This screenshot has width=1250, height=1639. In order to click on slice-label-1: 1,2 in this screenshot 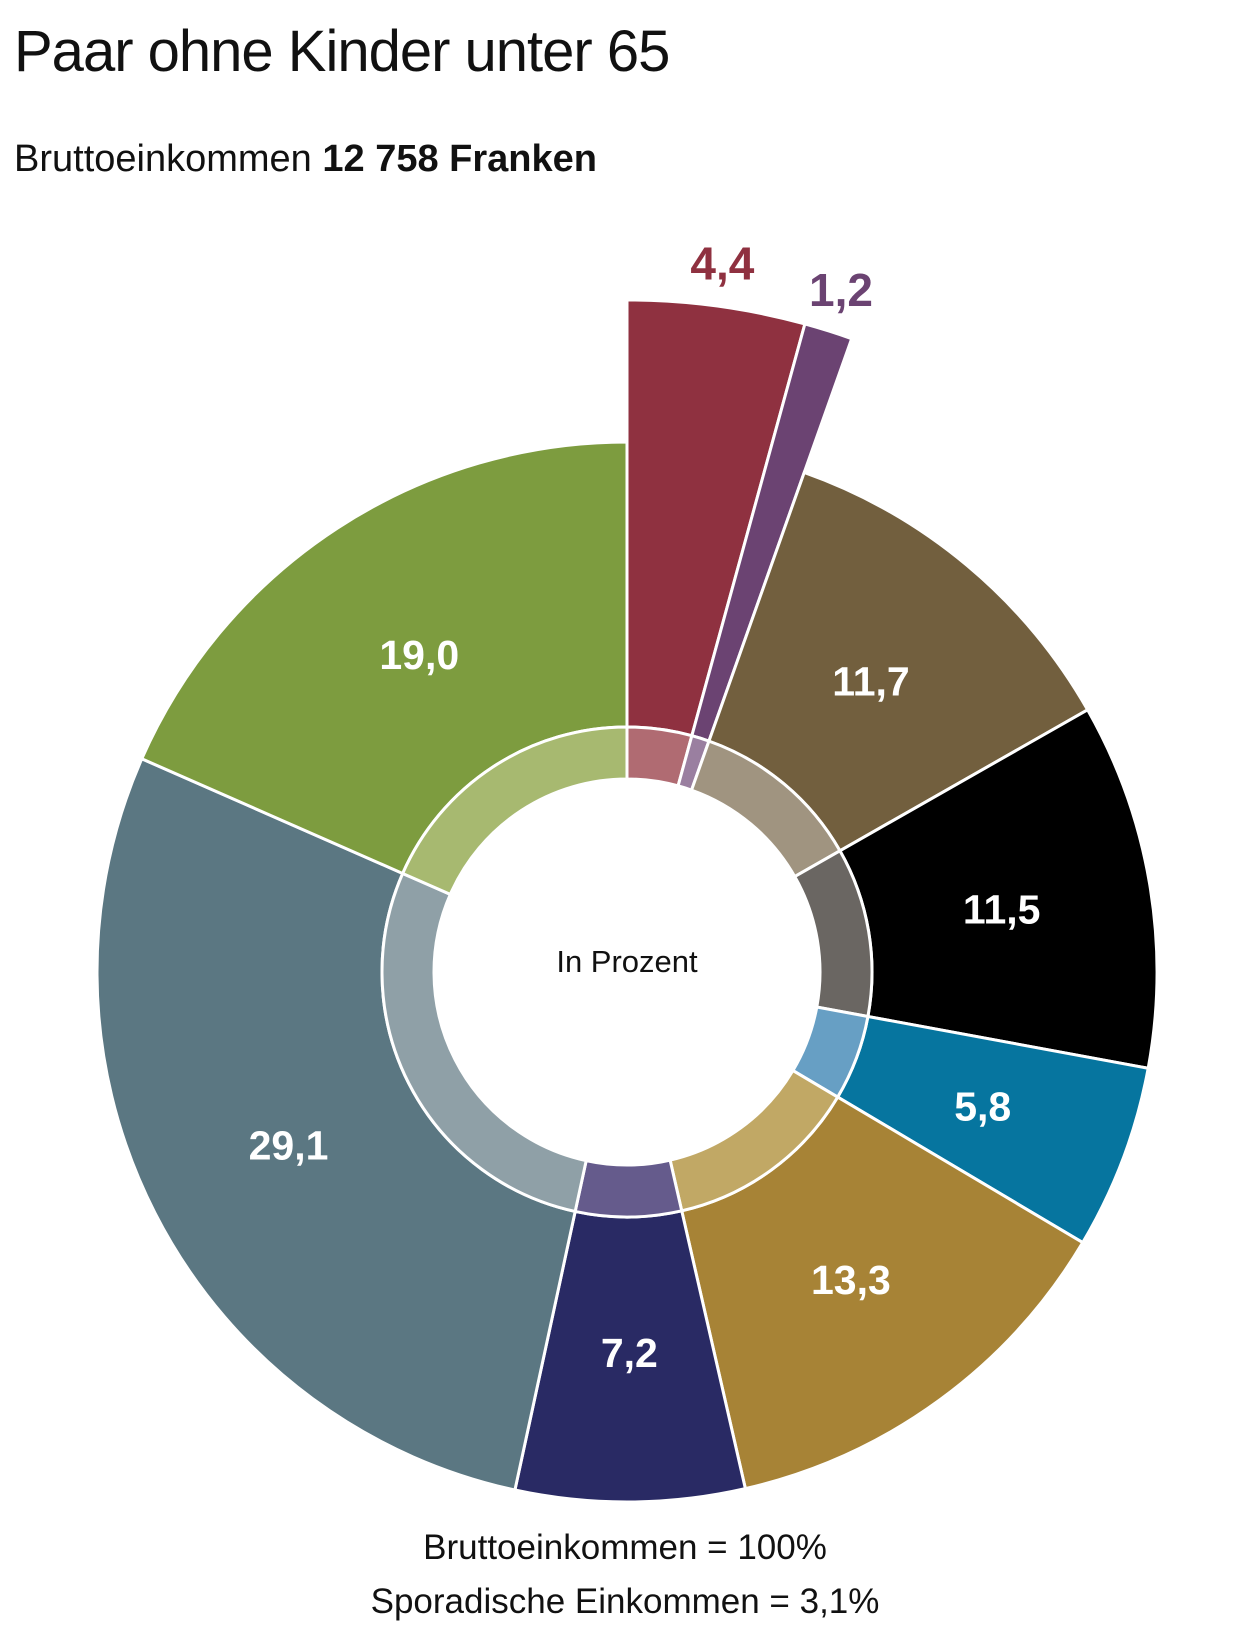, I will do `click(841, 290)`.